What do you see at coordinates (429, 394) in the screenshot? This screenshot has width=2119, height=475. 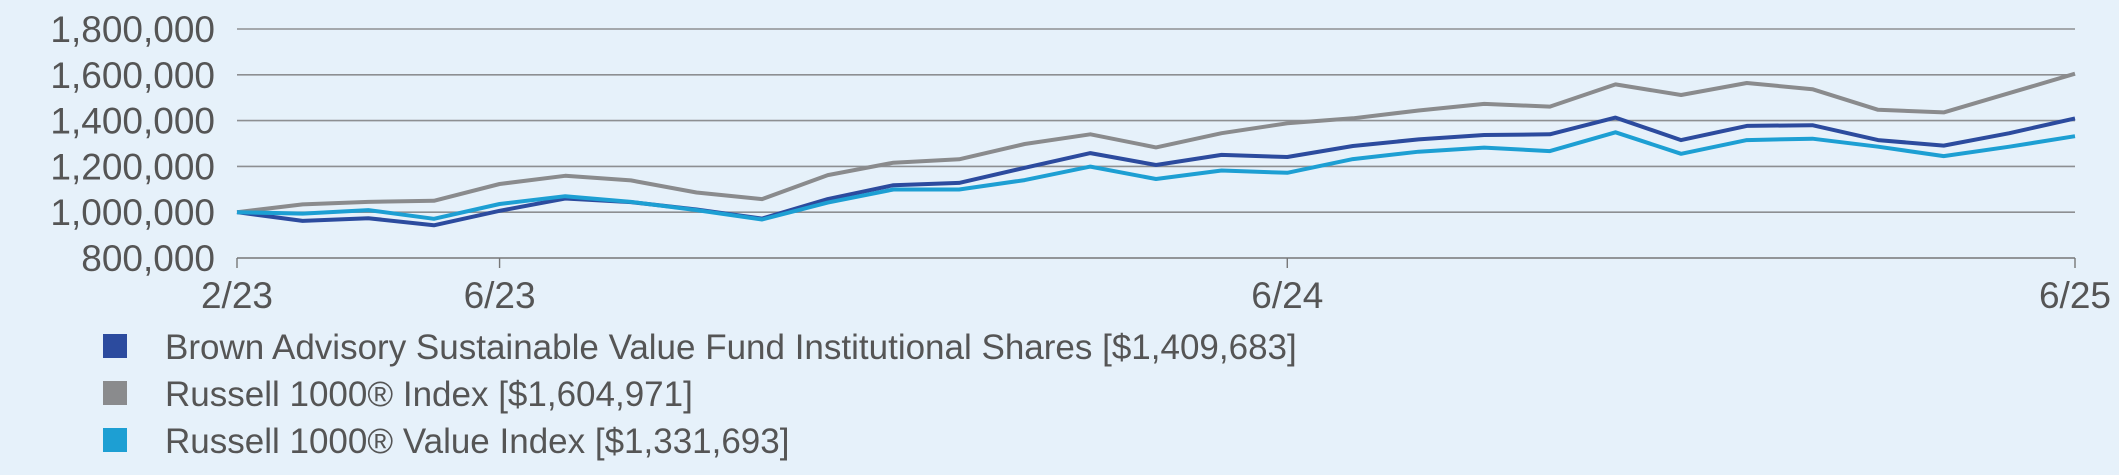 I see `legend-label: Russell 1000® Index [$1,604,971]` at bounding box center [429, 394].